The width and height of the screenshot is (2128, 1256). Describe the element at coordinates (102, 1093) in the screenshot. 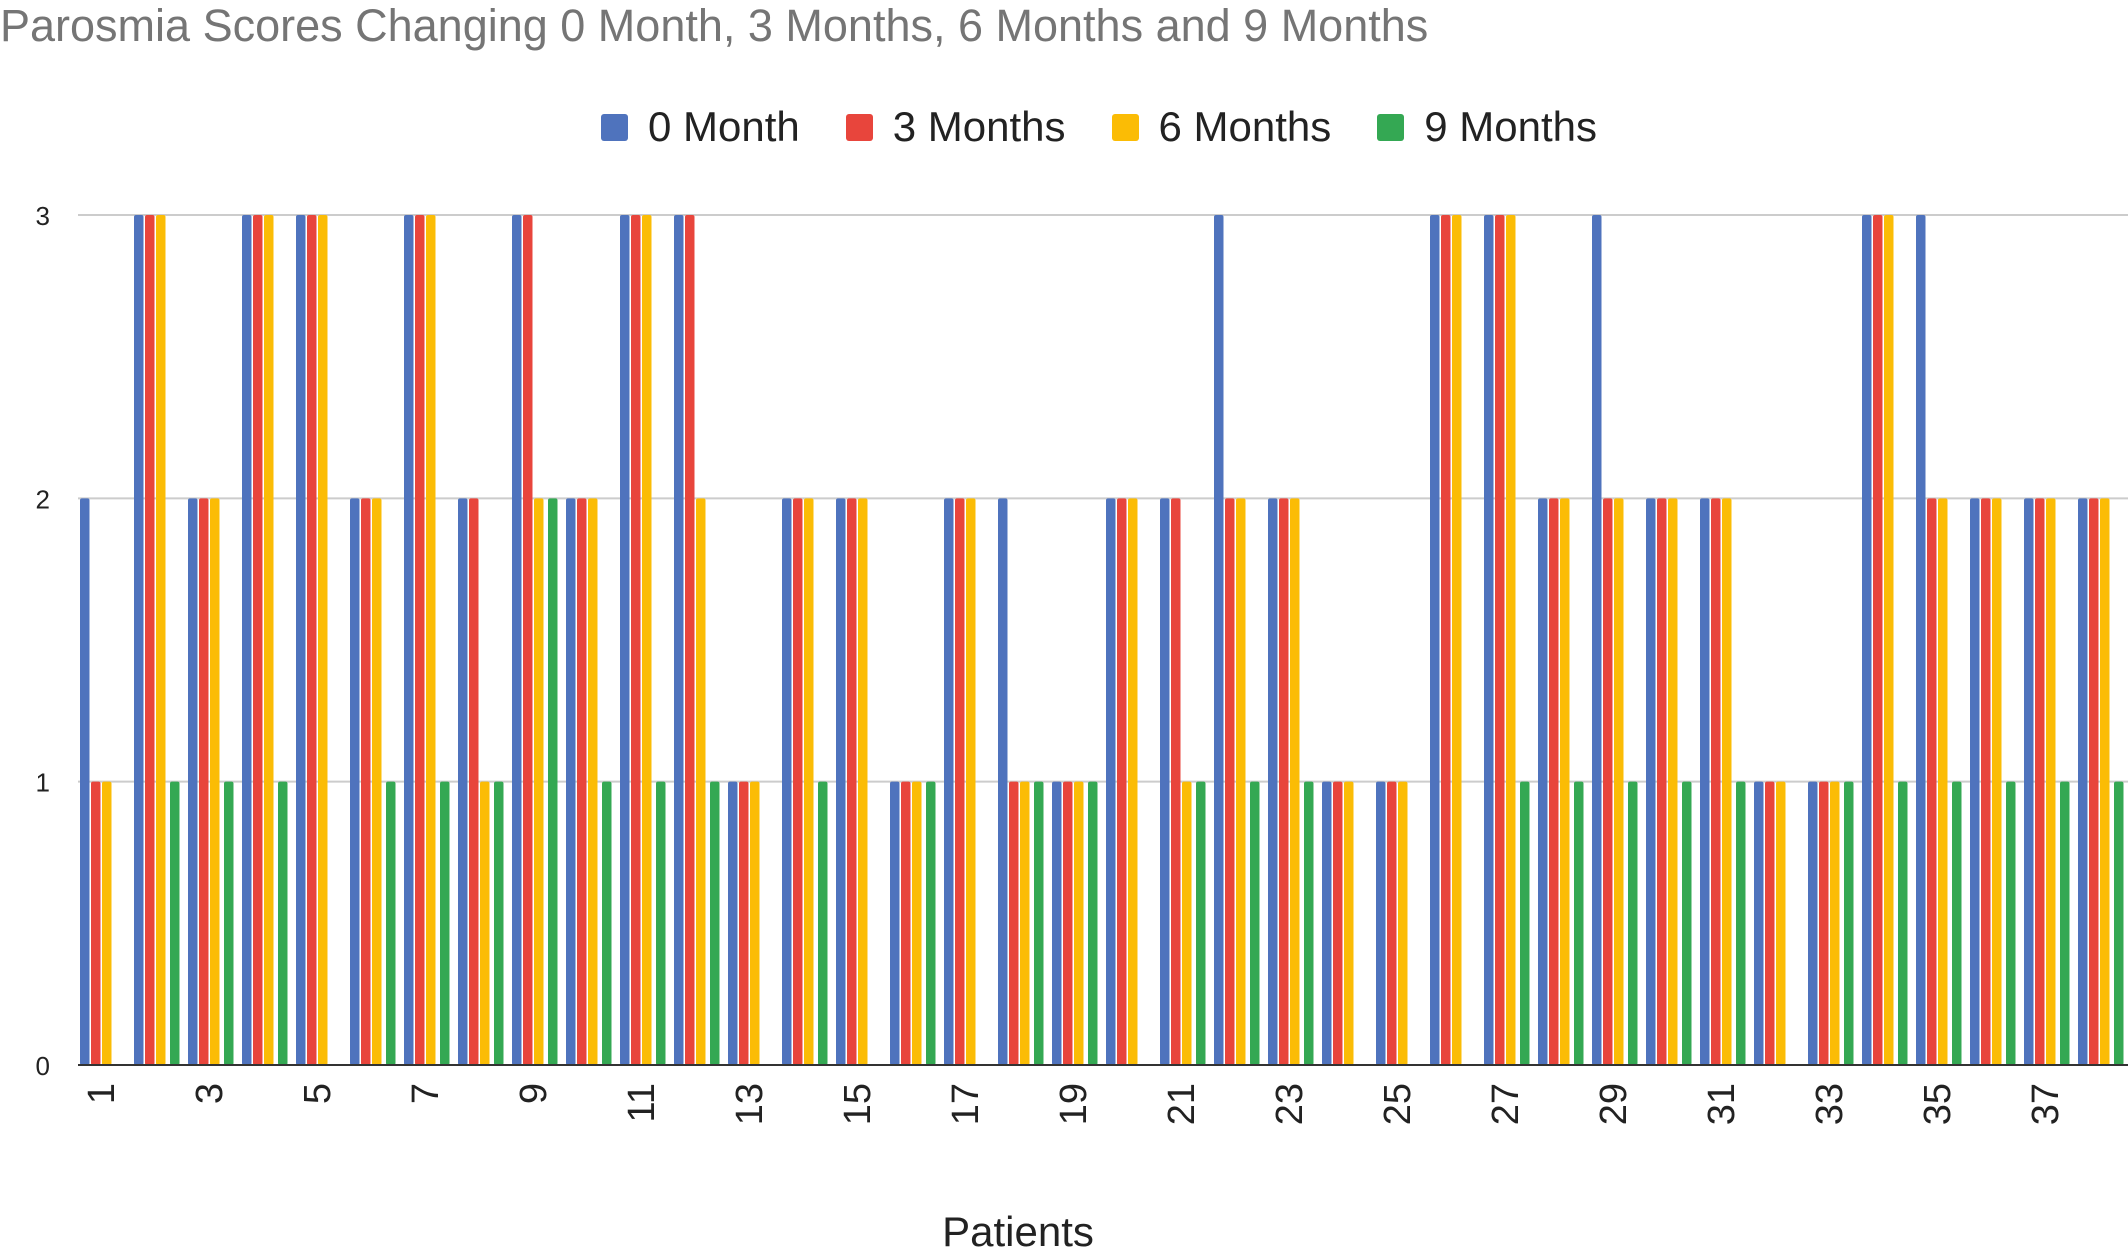

I see `x-tick-label: 1` at that location.